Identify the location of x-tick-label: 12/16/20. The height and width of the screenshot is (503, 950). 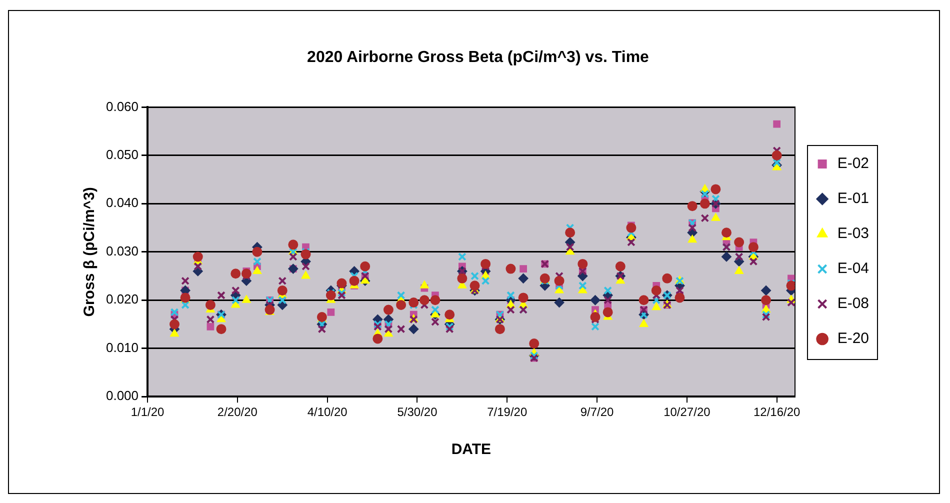
(777, 412).